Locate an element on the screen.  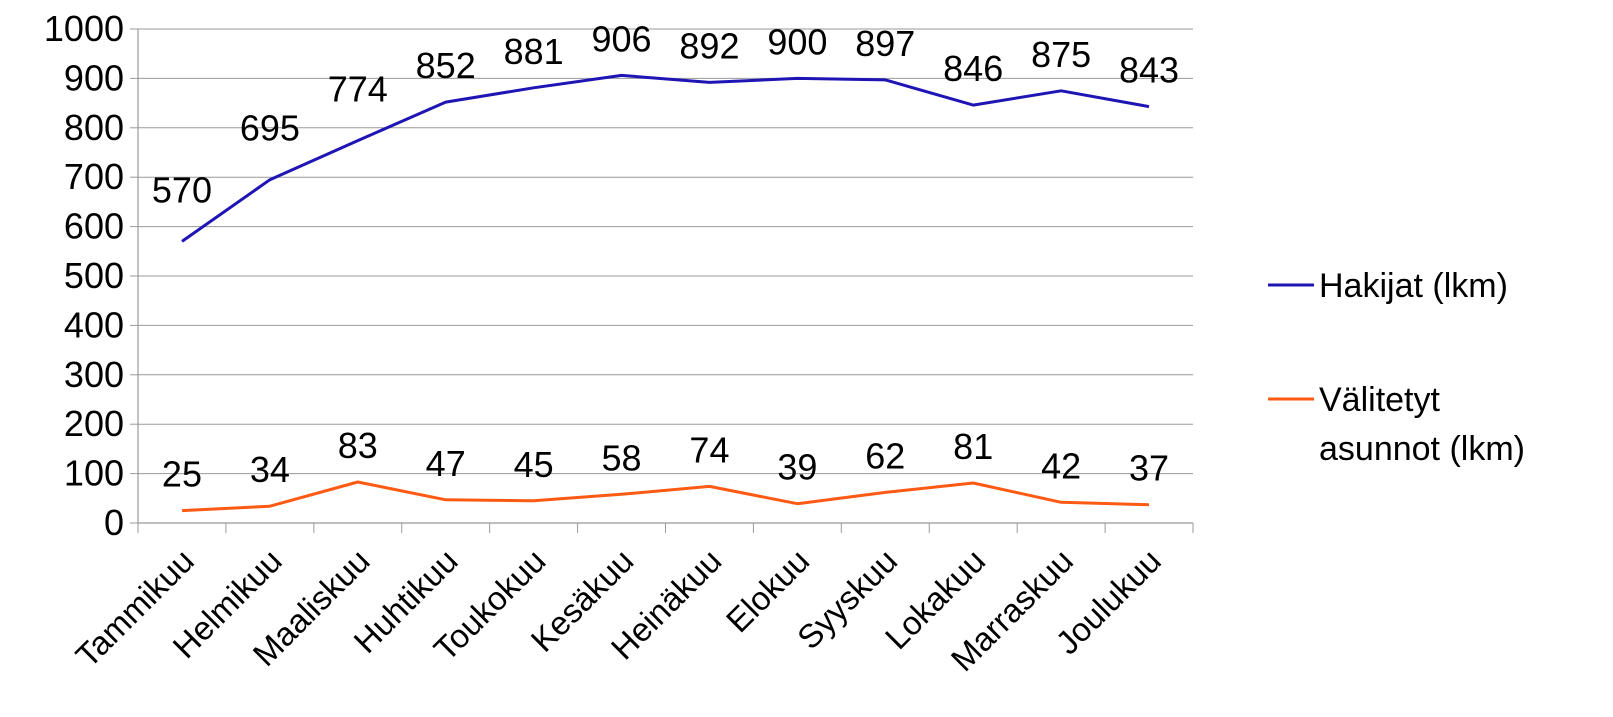
y-tick-label: 500 is located at coordinates (94, 275).